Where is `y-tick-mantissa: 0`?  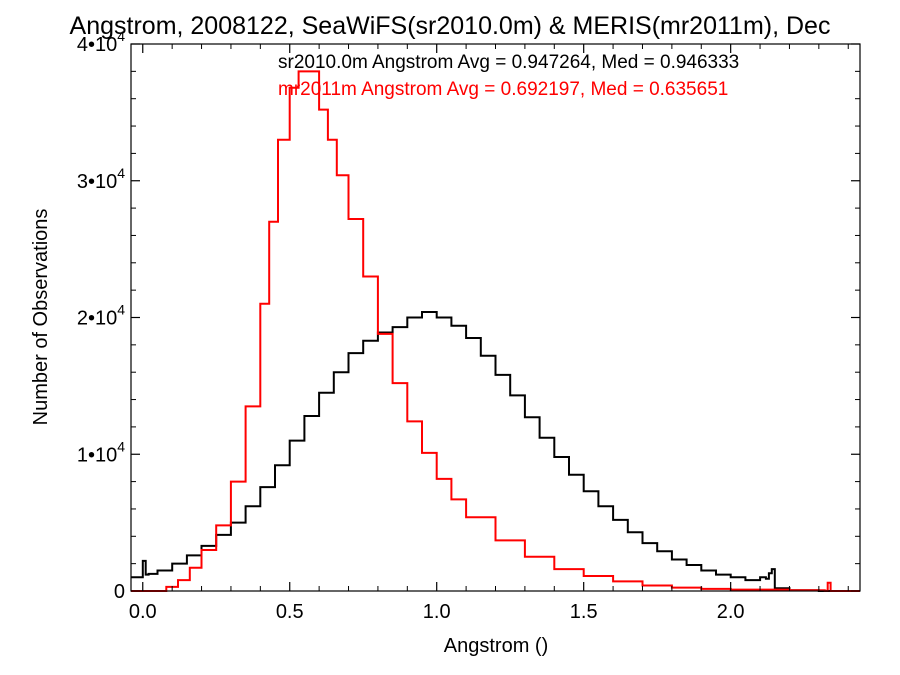 y-tick-mantissa: 0 is located at coordinates (119, 592).